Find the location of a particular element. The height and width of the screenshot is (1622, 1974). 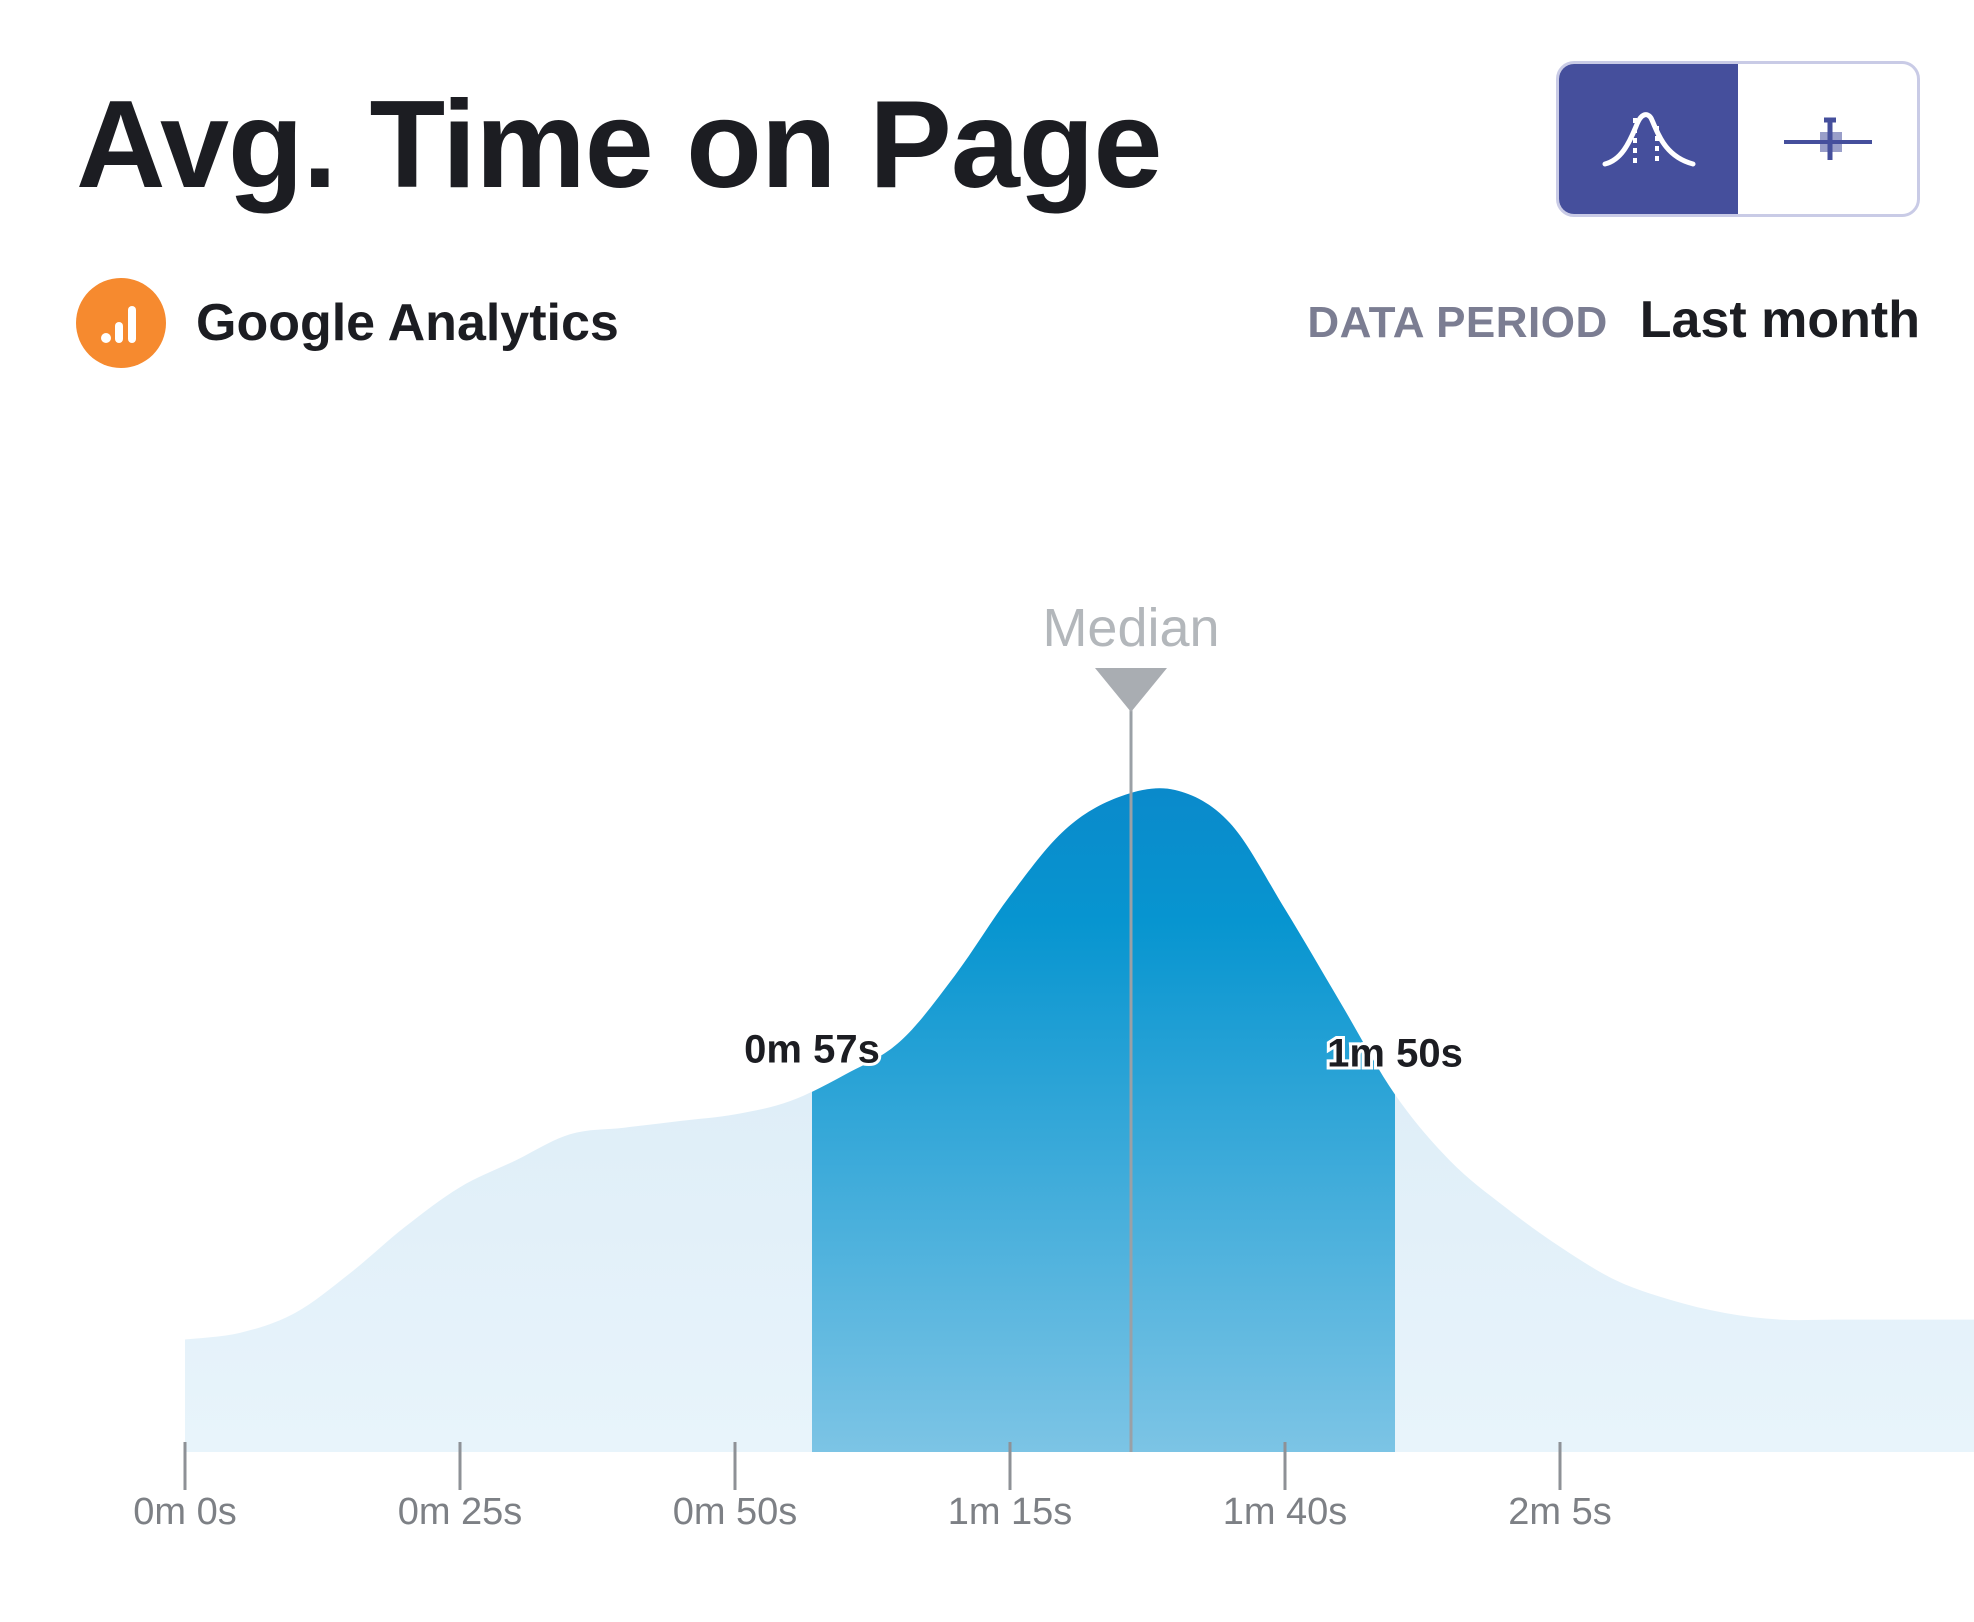

data-period-value: Last month is located at coordinates (1779, 320).